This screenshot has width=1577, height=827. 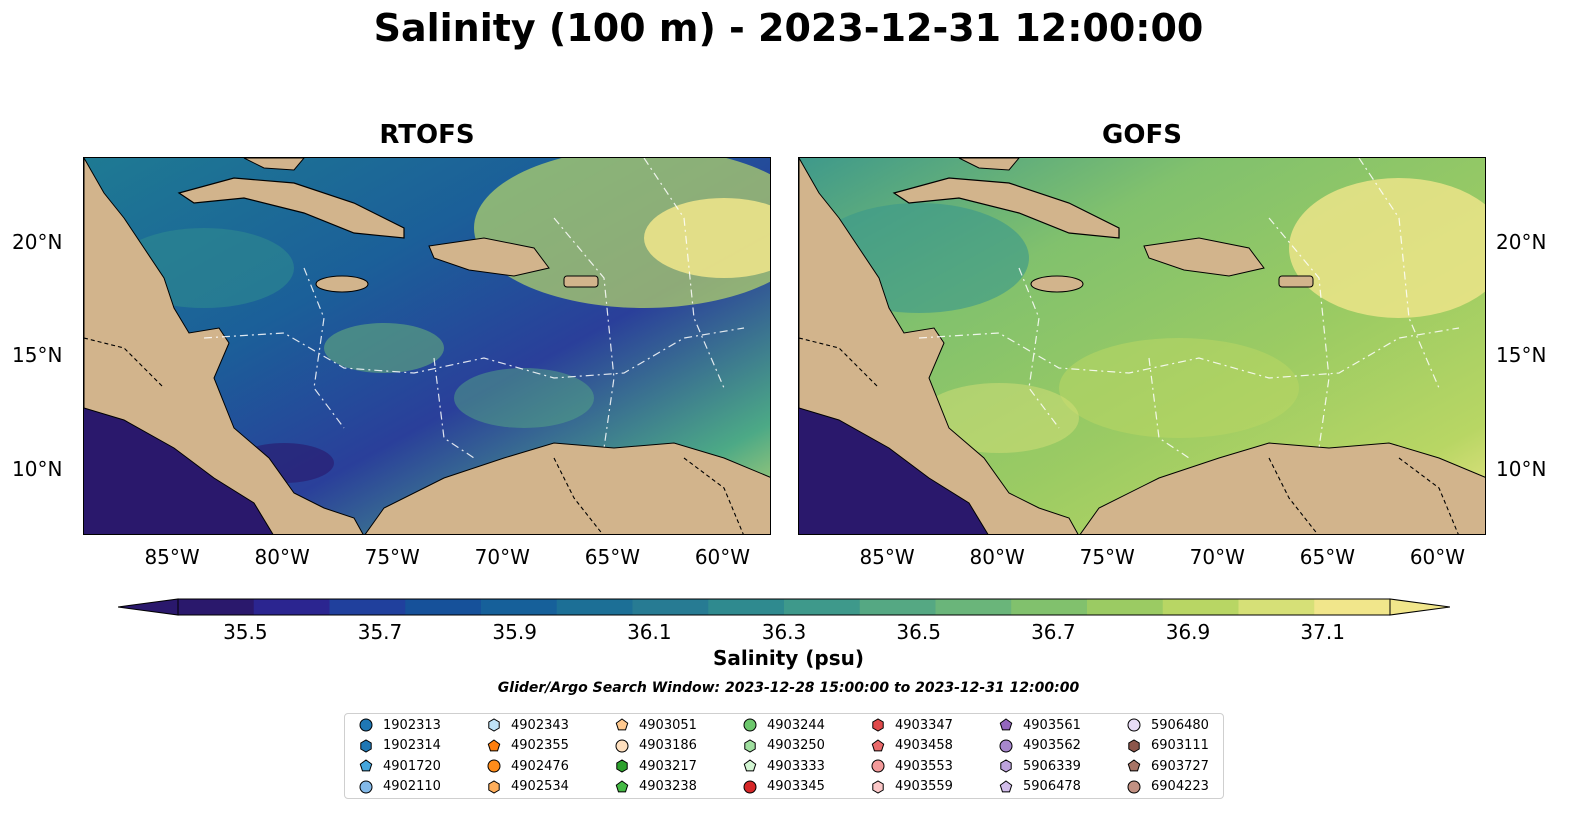 I want to click on legend-item: 4903553, so click(x=912, y=766).